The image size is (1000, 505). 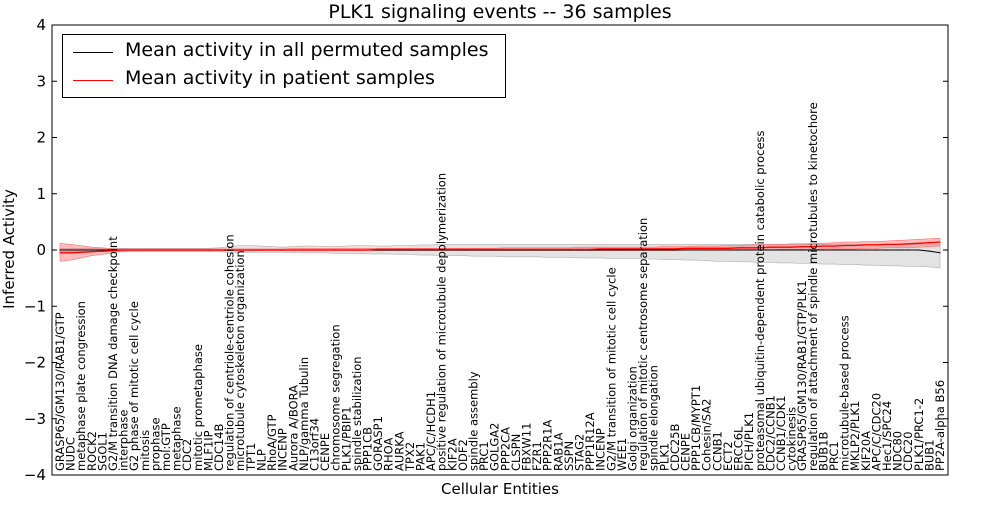 I want to click on x-tick-label: INCENP, so click(x=283, y=449).